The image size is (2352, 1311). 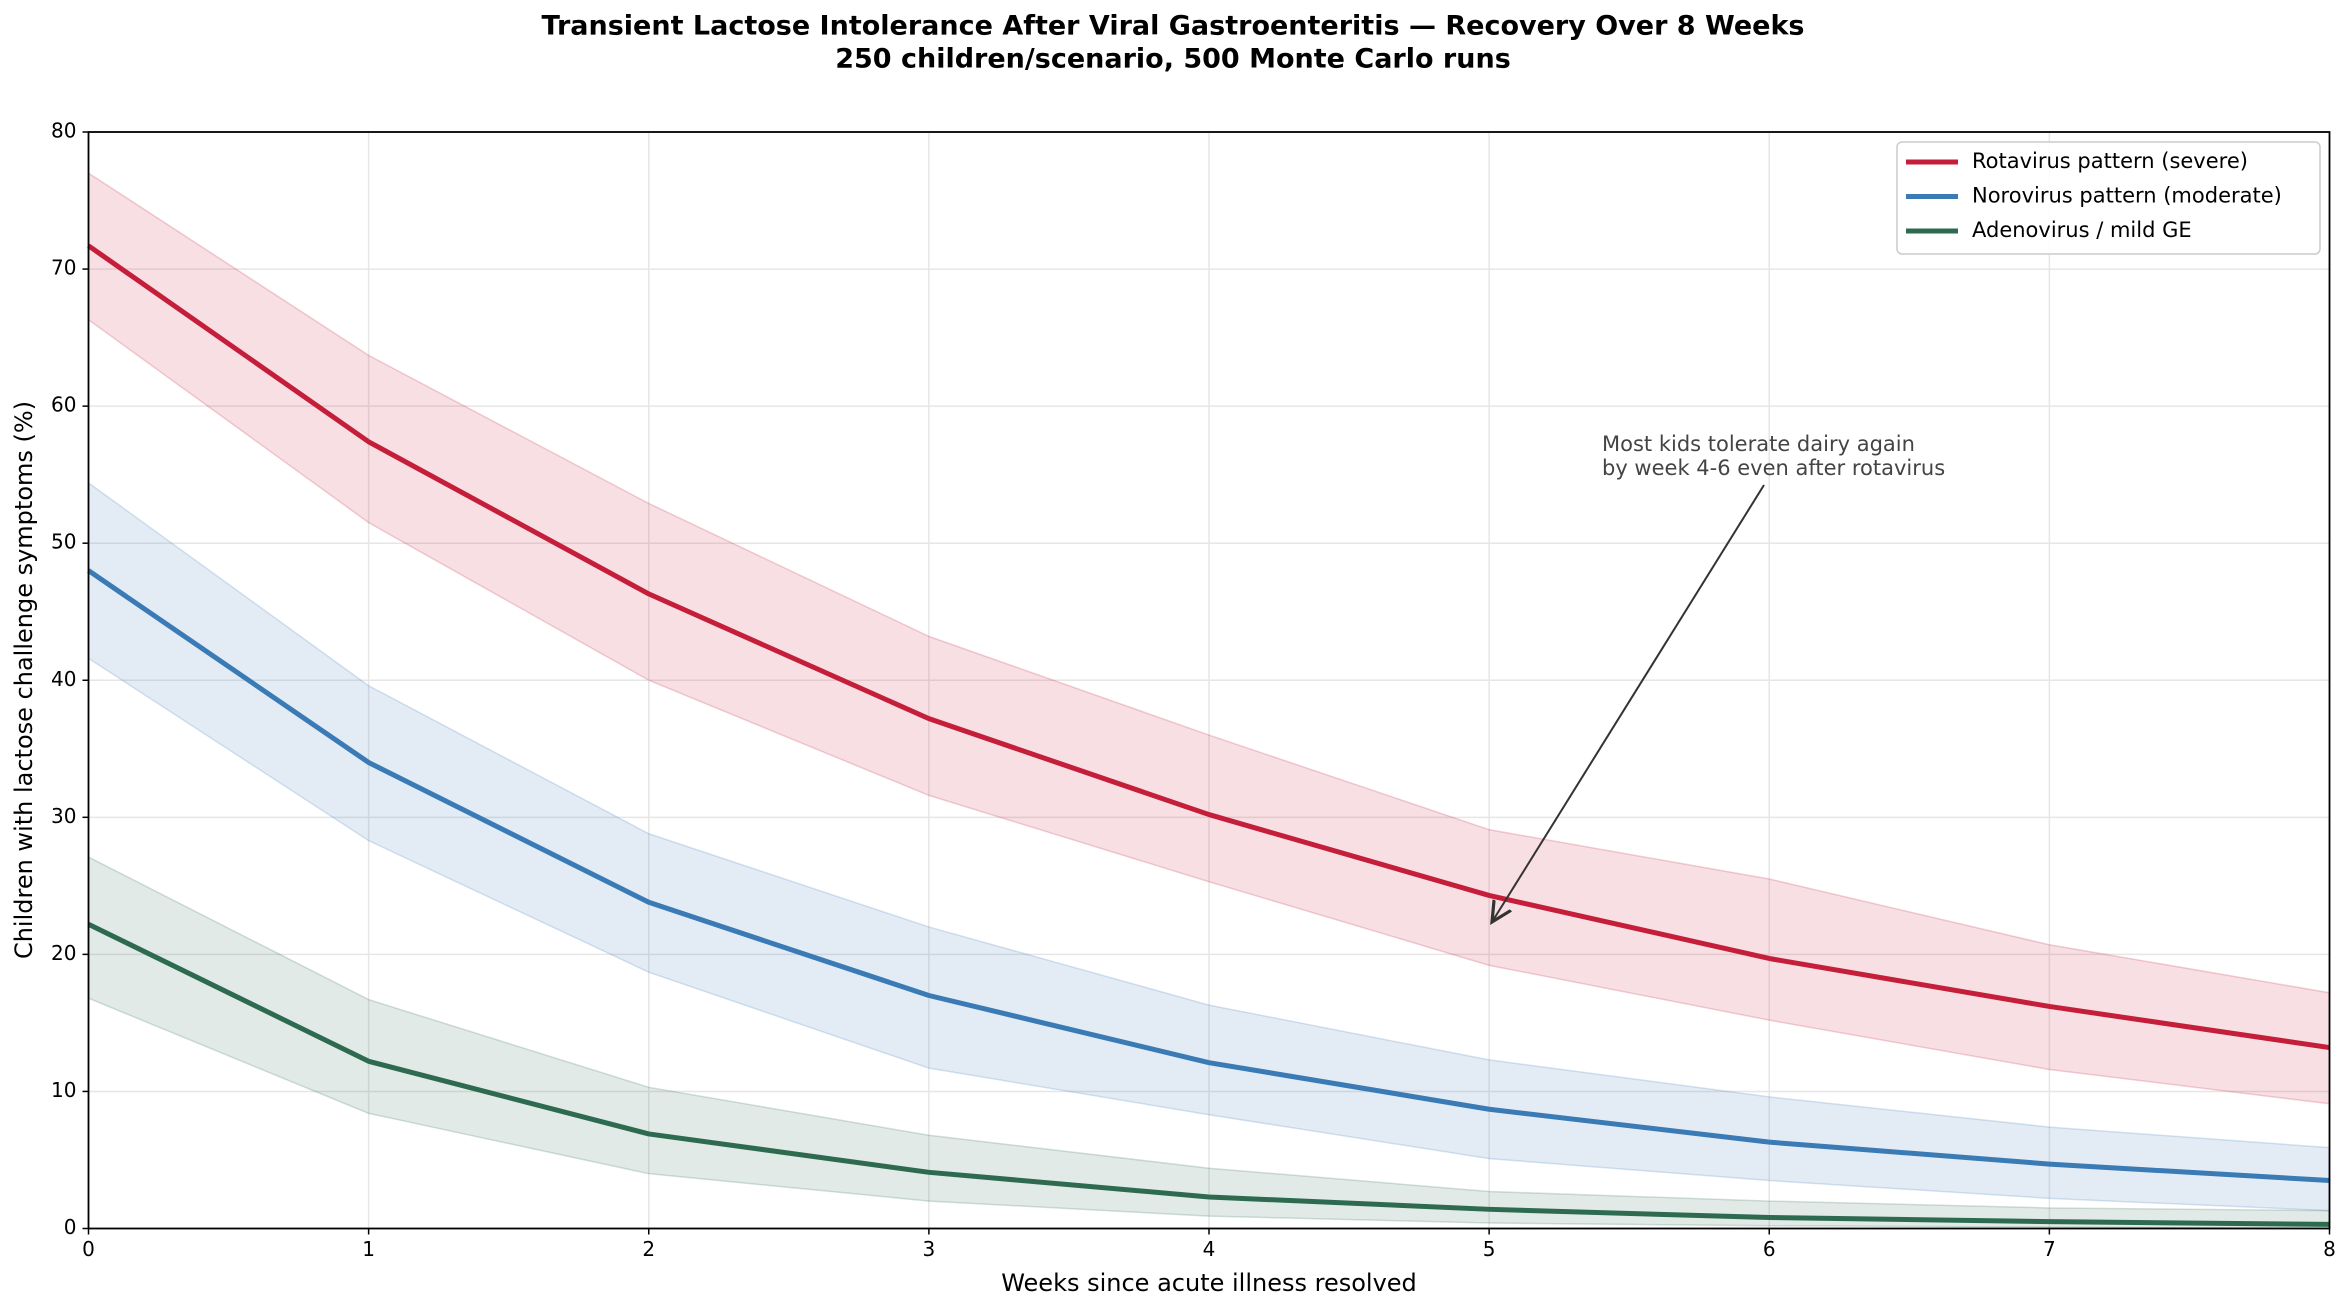 What do you see at coordinates (1773, 468) in the screenshot?
I see `annotation-text: by week 4-6 even after rotavirus` at bounding box center [1773, 468].